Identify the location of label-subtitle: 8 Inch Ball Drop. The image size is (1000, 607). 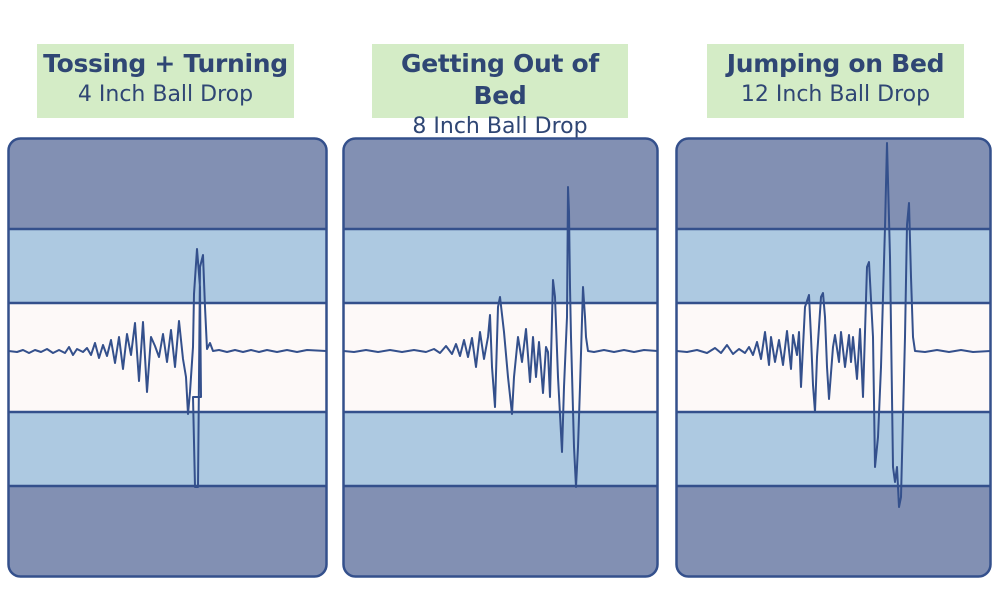
(500, 126).